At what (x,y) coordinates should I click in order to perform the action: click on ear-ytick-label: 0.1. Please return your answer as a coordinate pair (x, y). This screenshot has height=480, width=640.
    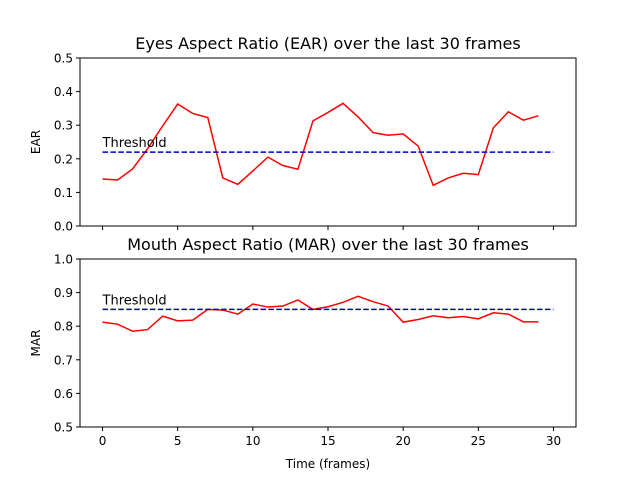
    Looking at the image, I should click on (63, 193).